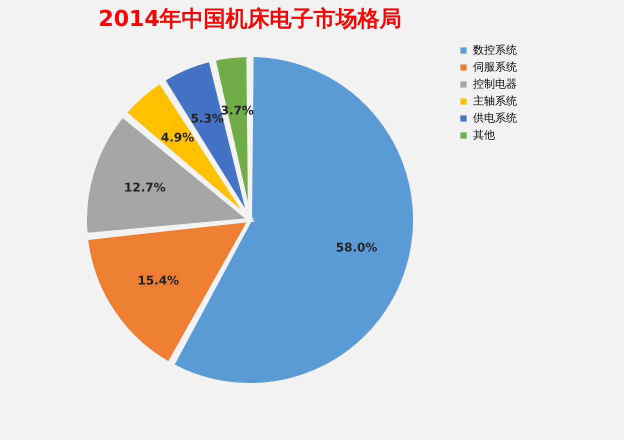 The height and width of the screenshot is (440, 624). What do you see at coordinates (495, 101) in the screenshot?
I see `legend-label: 主轴系统` at bounding box center [495, 101].